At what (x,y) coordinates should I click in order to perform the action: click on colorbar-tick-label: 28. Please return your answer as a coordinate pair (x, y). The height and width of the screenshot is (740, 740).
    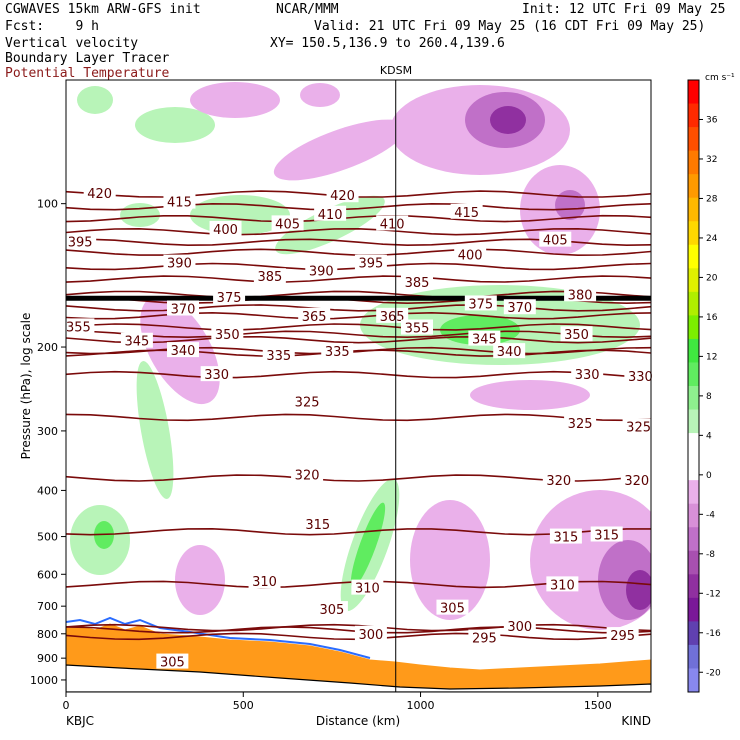
    Looking at the image, I should click on (712, 199).